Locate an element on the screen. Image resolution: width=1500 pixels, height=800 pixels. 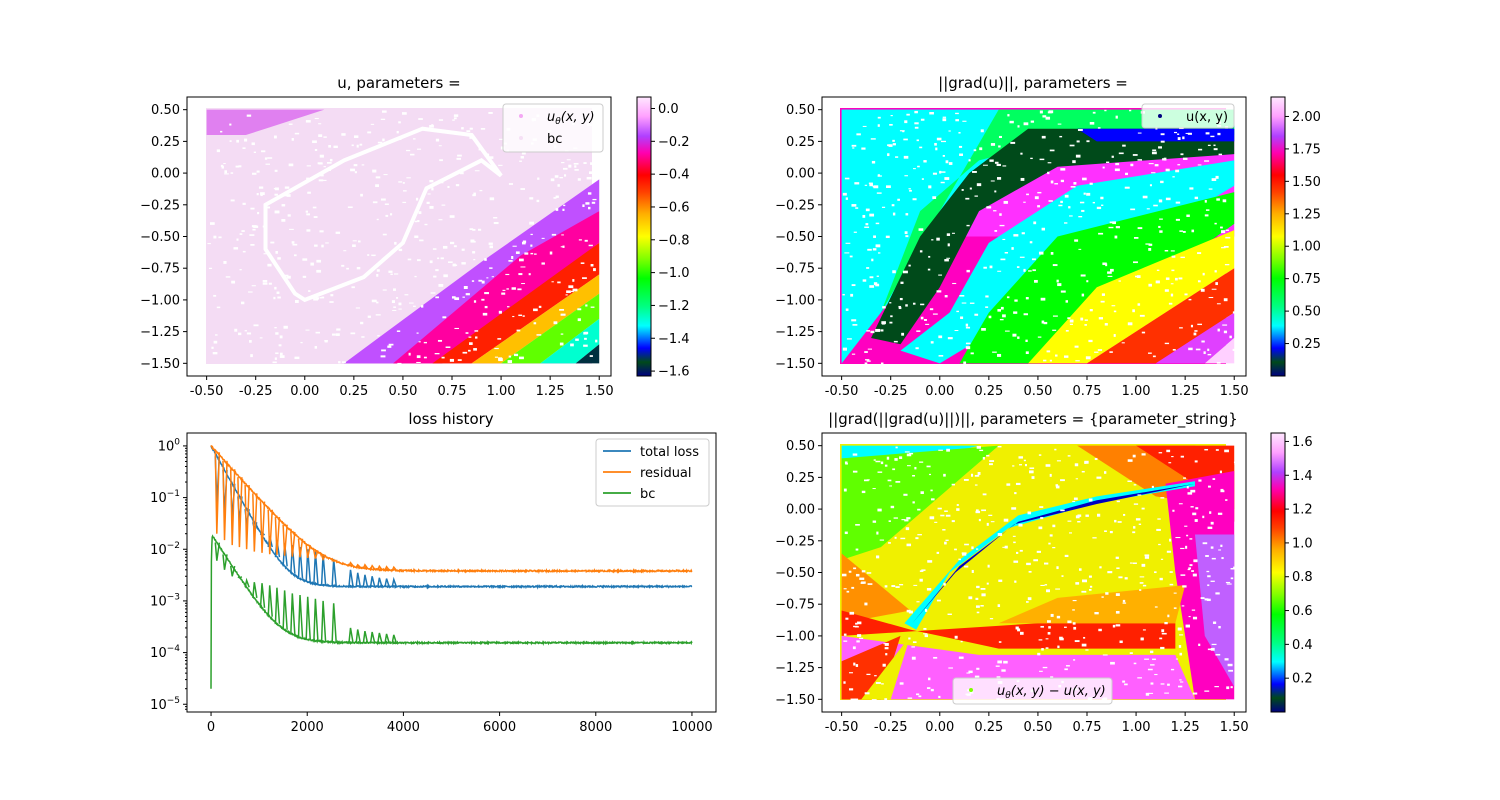
panel-u-legend: uθ(x, y) bc is located at coordinates (553, 128).